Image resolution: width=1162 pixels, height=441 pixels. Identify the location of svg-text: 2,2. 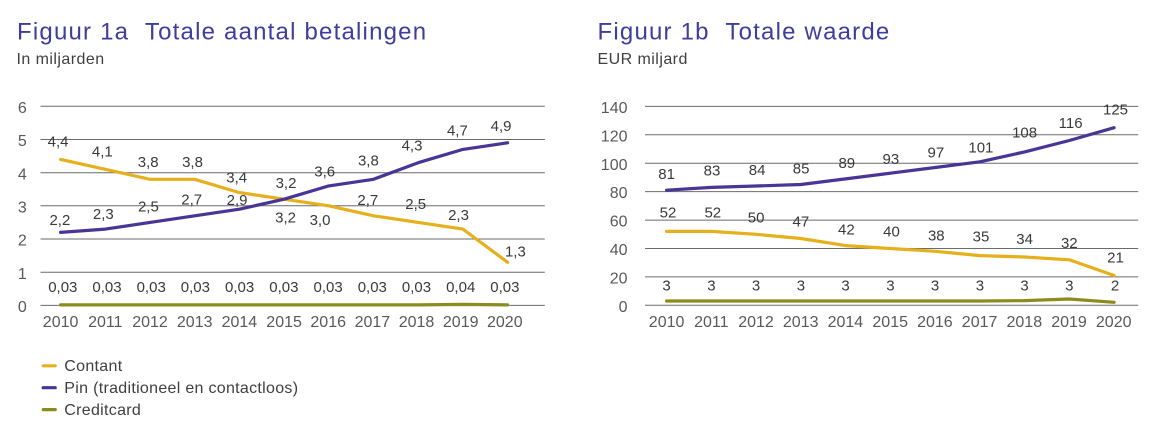
(59, 220).